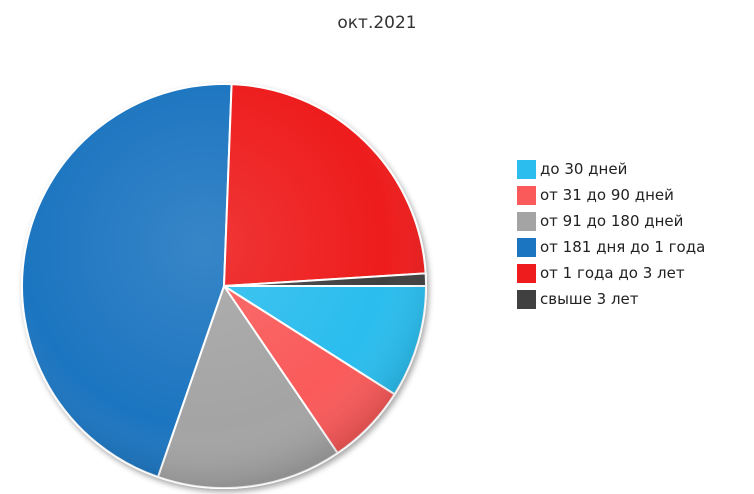  What do you see at coordinates (623, 247) in the screenshot?
I see `legend-label: от 181 дня до 1 года` at bounding box center [623, 247].